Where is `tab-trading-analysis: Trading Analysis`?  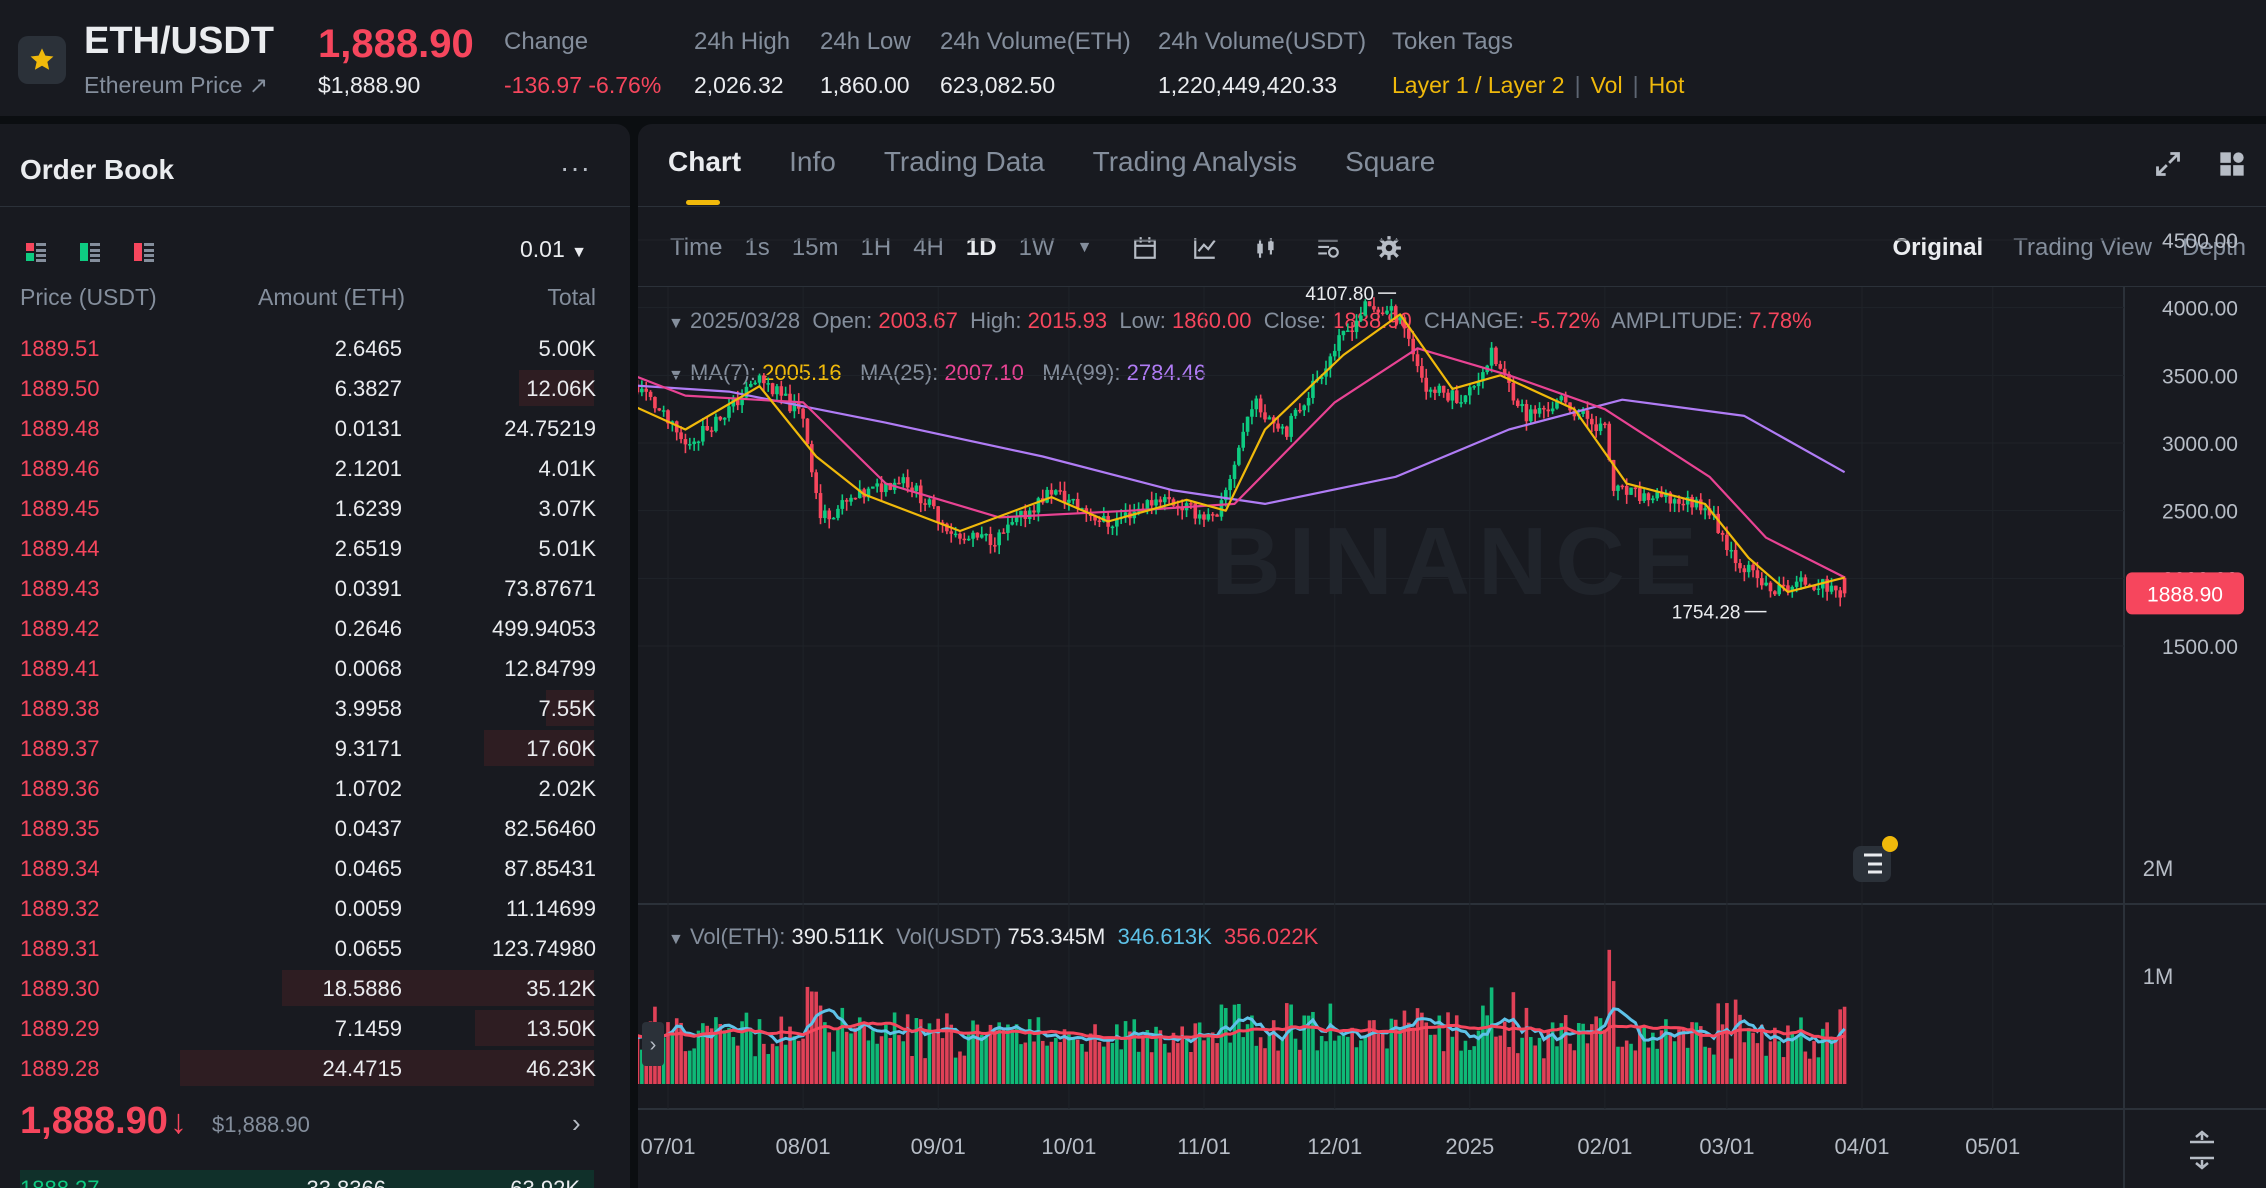
tab-trading-analysis: Trading Analysis is located at coordinates (1195, 161).